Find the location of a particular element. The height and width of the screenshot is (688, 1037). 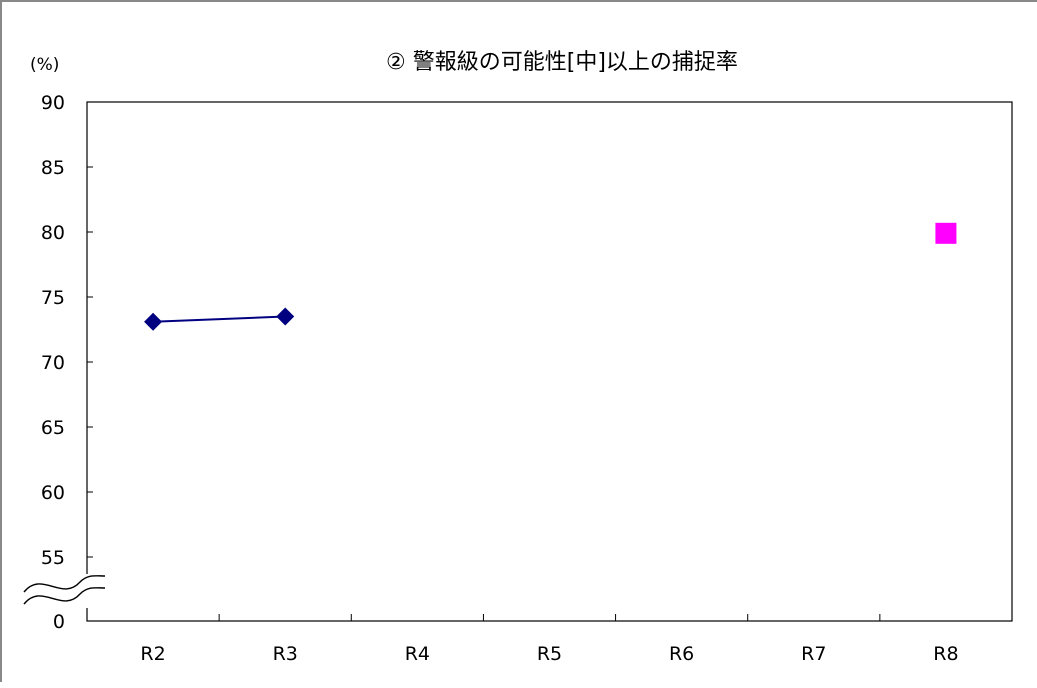

x-tick-label: R7 is located at coordinates (813, 654).